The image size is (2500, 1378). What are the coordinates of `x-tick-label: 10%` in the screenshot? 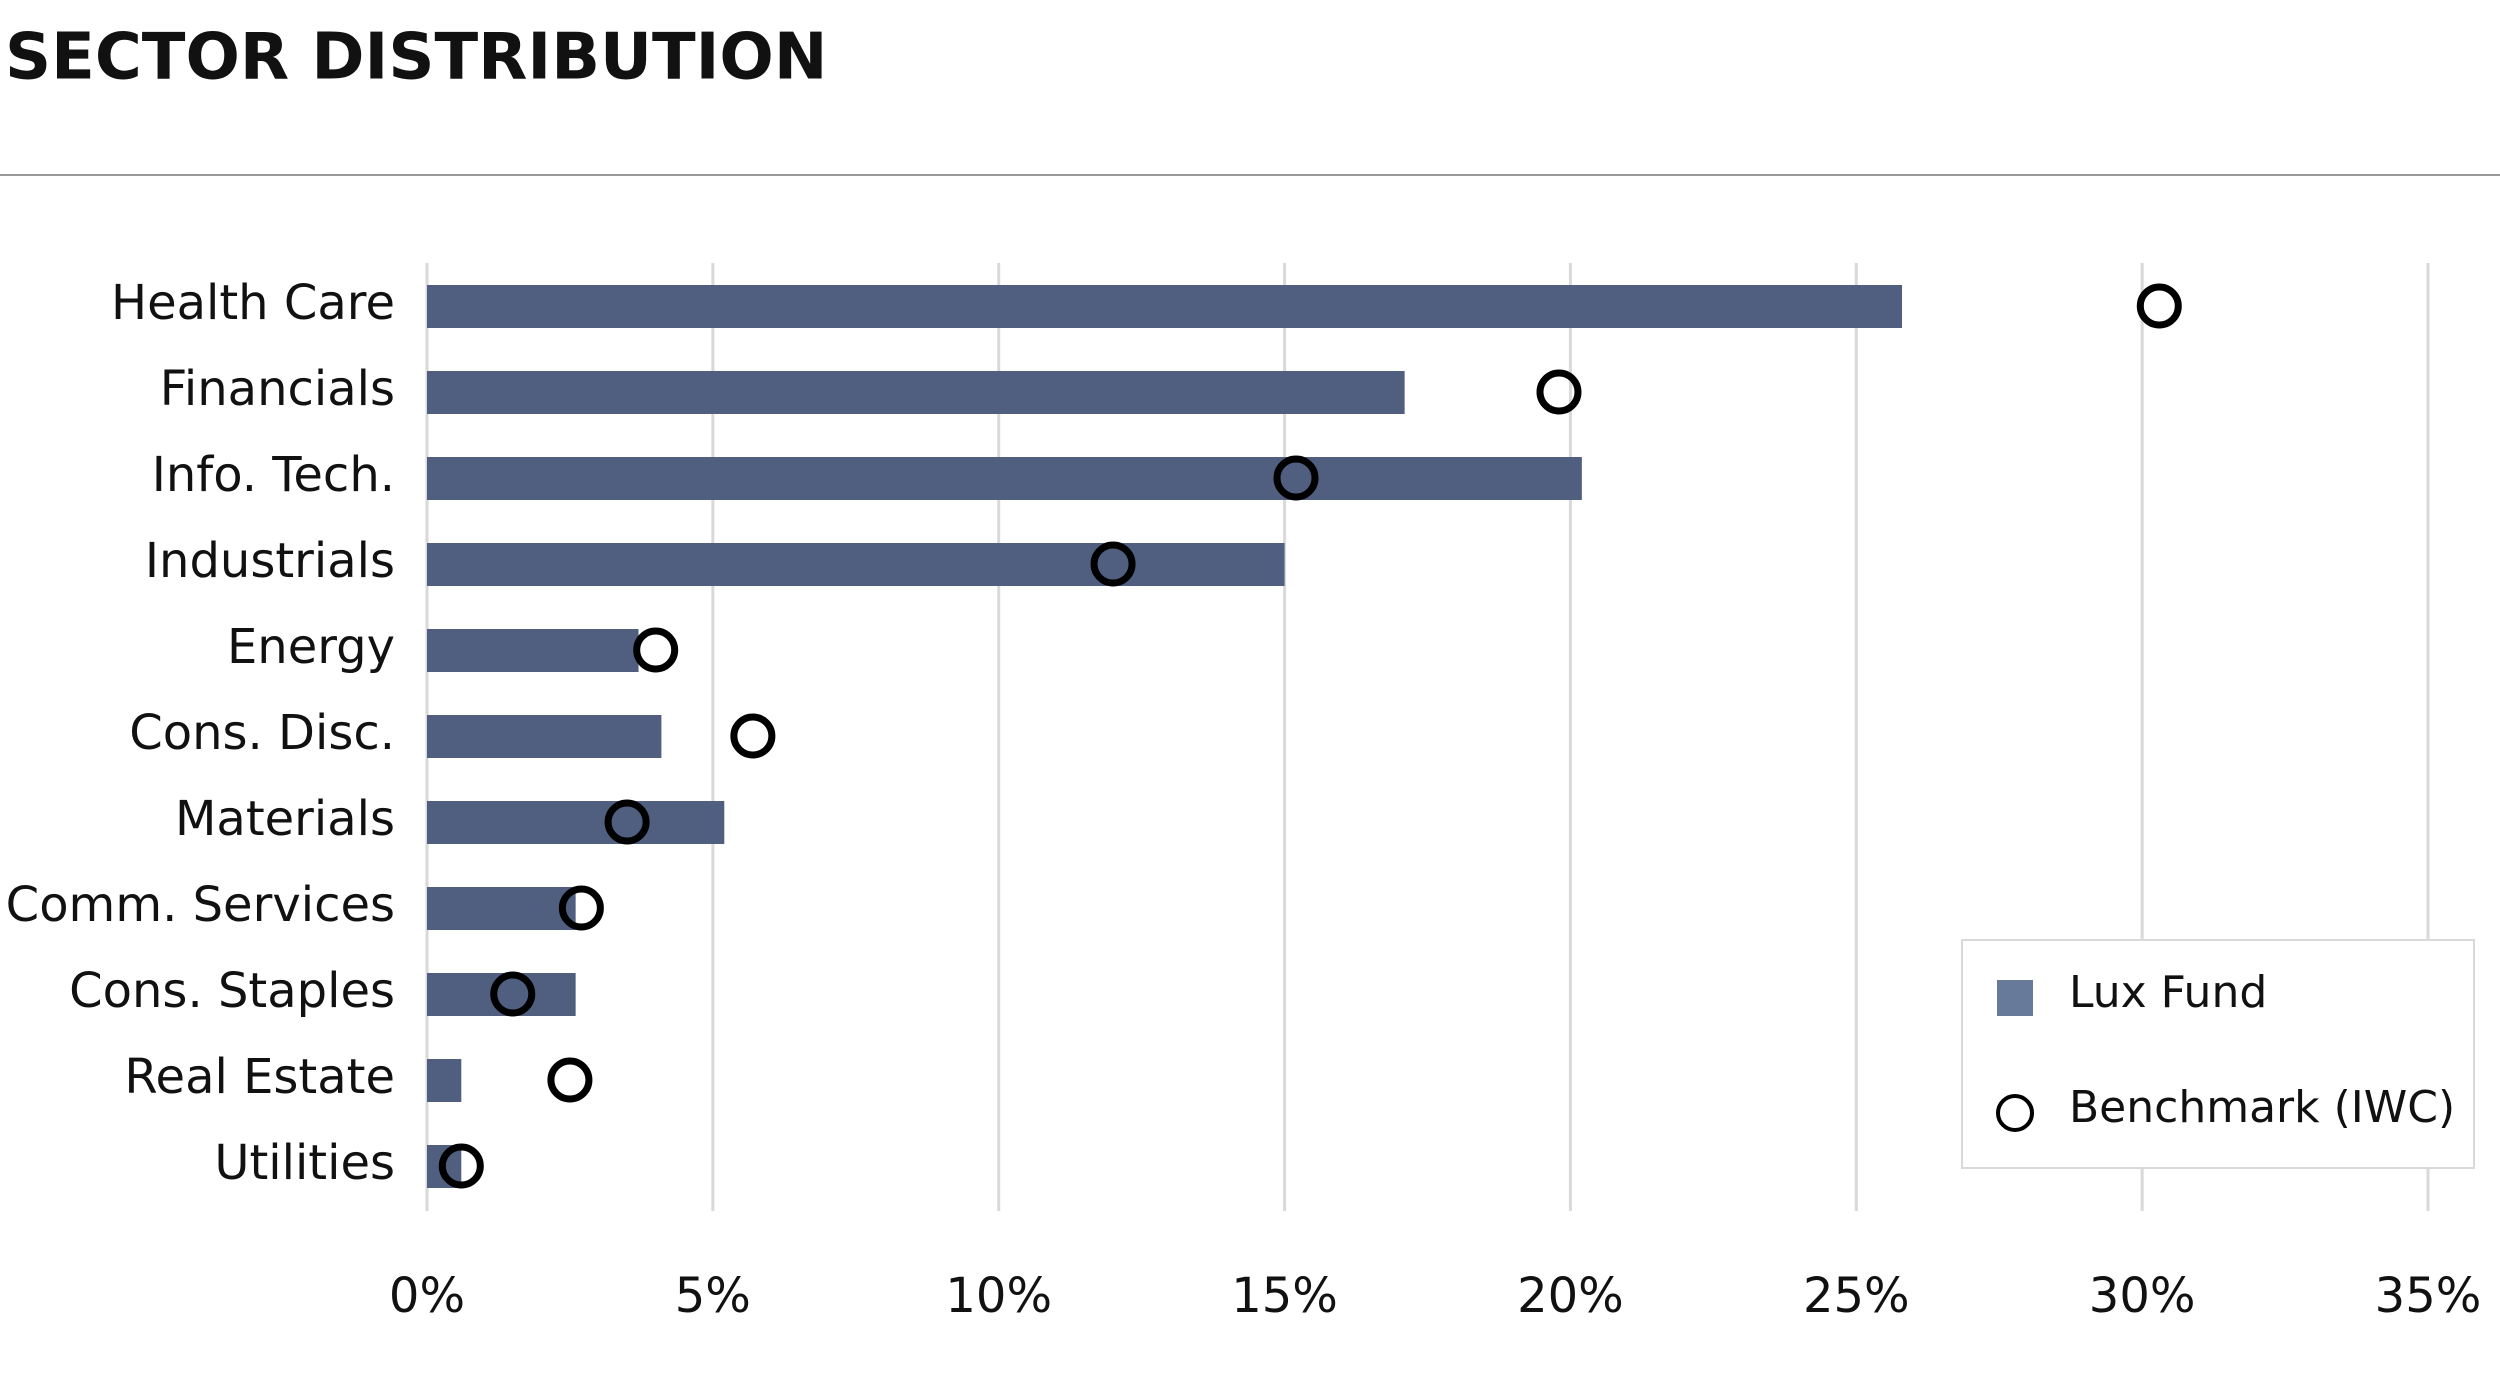 It's located at (998, 1296).